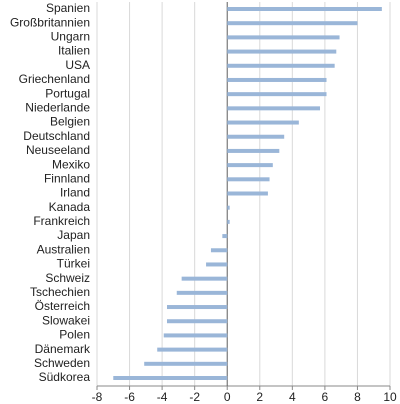 This screenshot has width=400, height=404. Describe the element at coordinates (194, 397) in the screenshot. I see `x-tick-label: -2` at that location.